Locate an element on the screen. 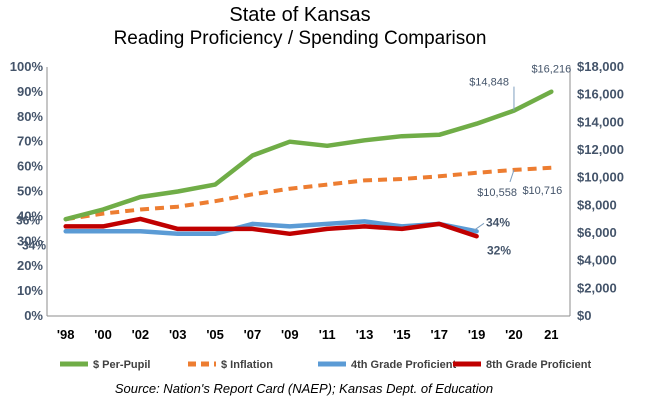  legend-label-1: $ Inflation is located at coordinates (247, 365).